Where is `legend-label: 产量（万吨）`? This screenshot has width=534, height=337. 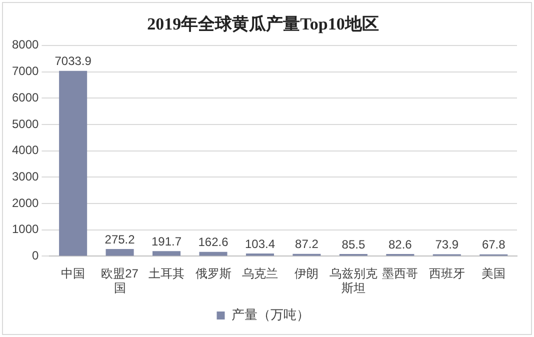
legend-label: 产量（万吨） is located at coordinates (270, 314).